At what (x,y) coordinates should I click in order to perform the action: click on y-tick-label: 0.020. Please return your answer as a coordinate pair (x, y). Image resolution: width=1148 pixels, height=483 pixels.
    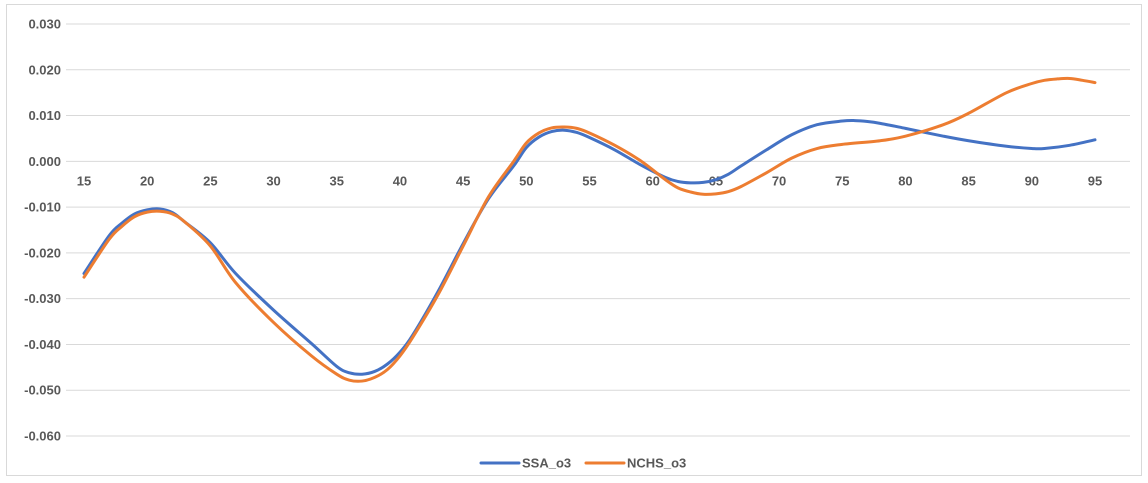
    Looking at the image, I should click on (44, 69).